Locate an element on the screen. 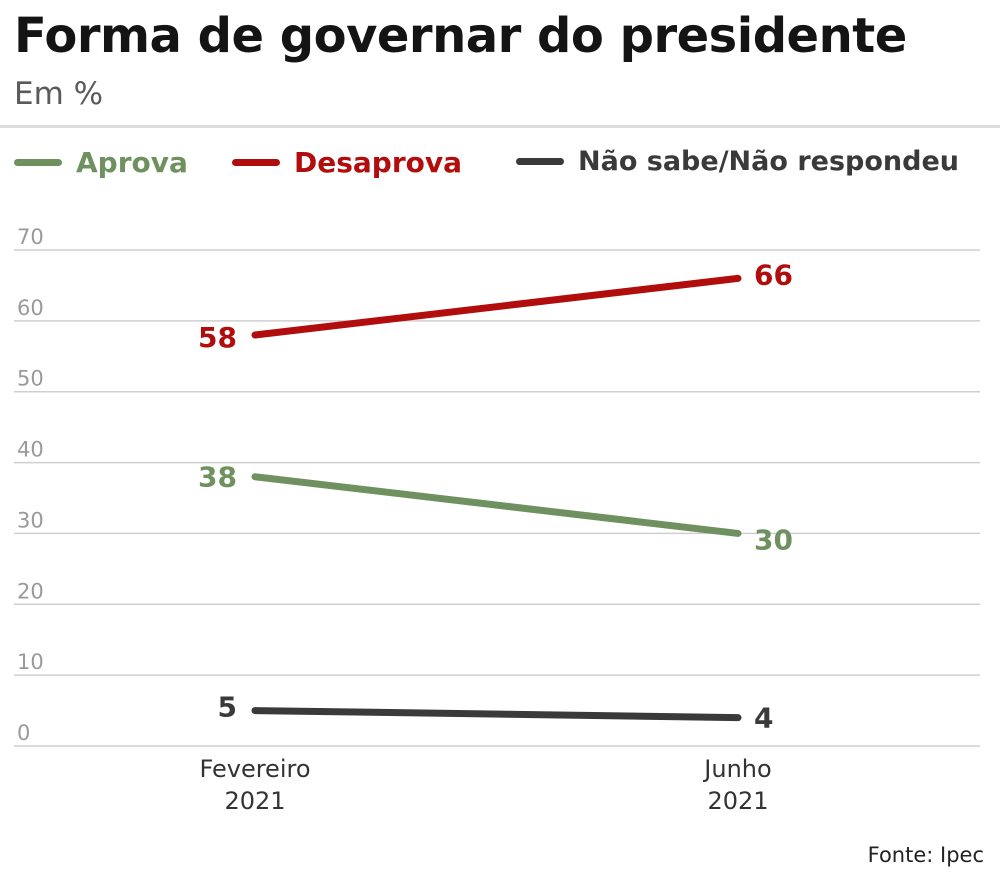 This screenshot has height=880, width=1000. legend-label-nao-sabe: Não sabe/Não respondeu is located at coordinates (768, 161).